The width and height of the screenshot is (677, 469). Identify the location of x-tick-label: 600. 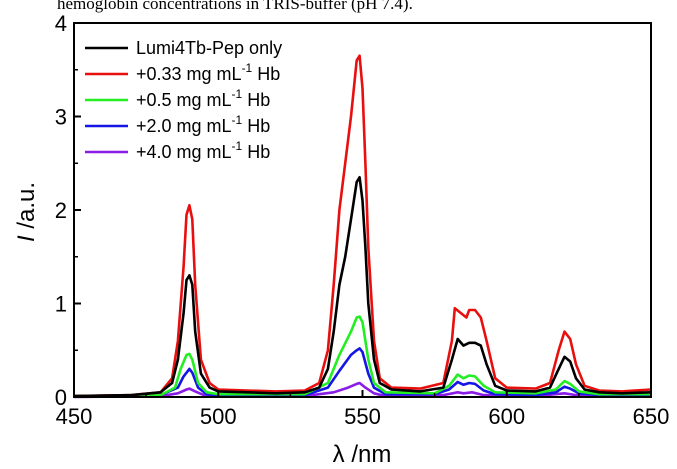
(506, 416).